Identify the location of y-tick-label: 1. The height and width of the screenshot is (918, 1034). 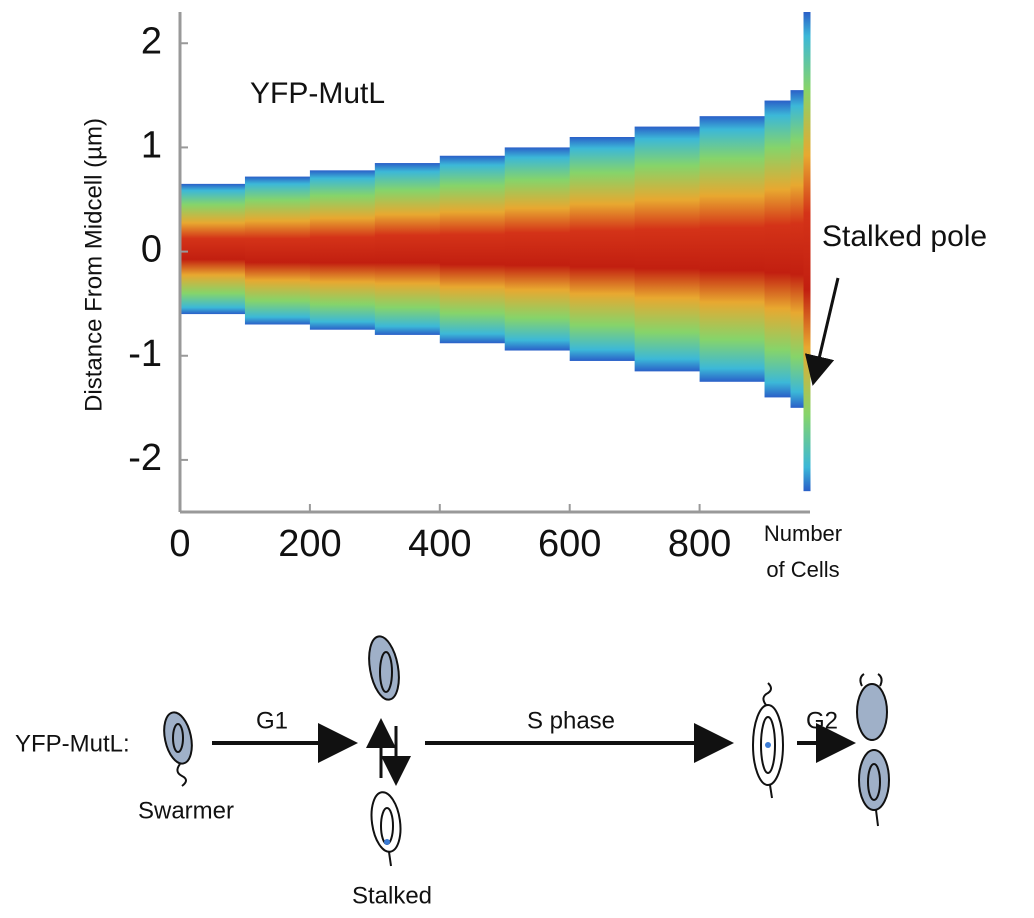
(151, 145).